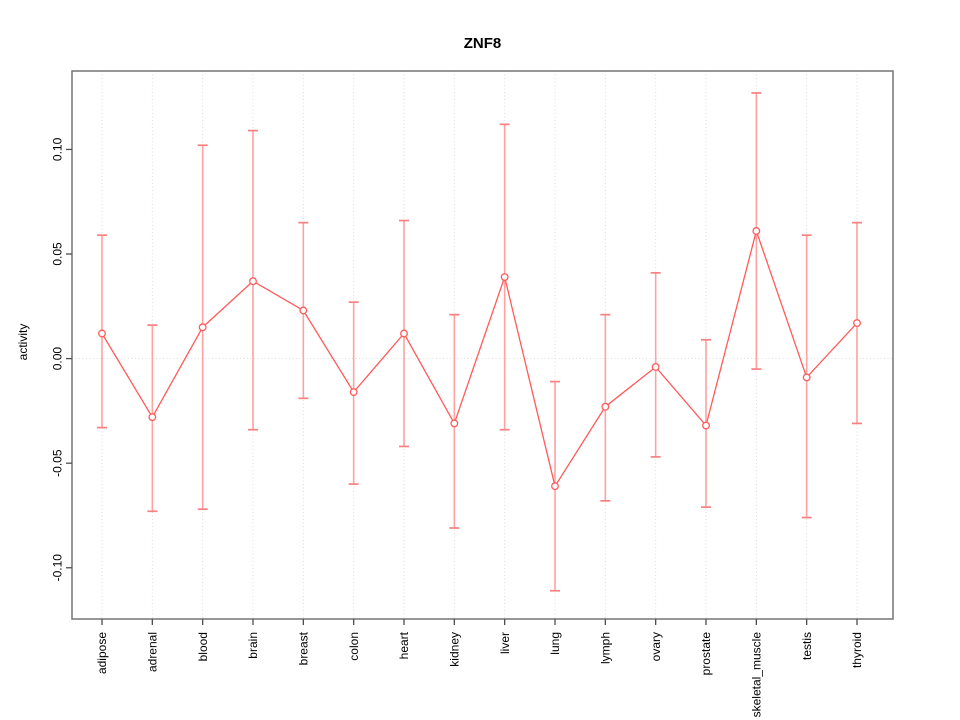  I want to click on category-label: blood, so click(203, 646).